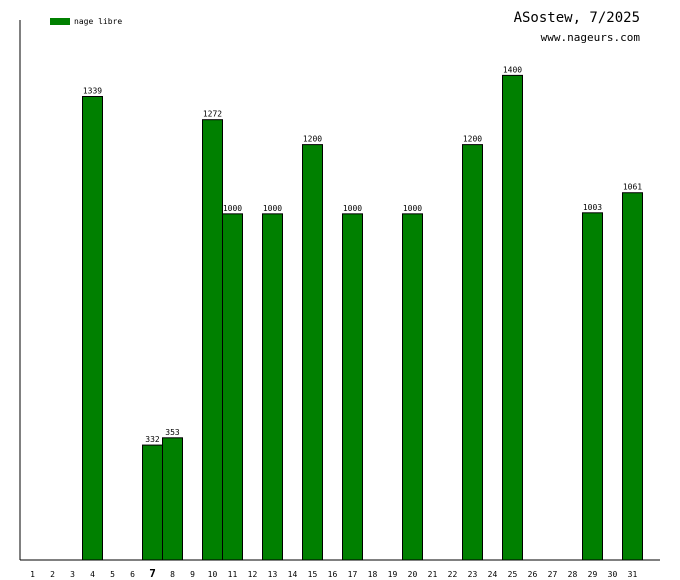  What do you see at coordinates (172, 574) in the screenshot?
I see `x-tick-label-8: 8` at bounding box center [172, 574].